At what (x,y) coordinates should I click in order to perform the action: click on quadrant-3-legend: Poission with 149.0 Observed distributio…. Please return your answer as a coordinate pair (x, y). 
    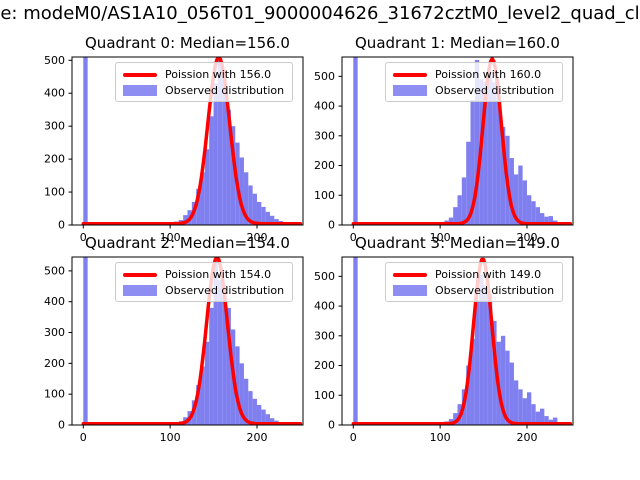
    Looking at the image, I should click on (474, 282).